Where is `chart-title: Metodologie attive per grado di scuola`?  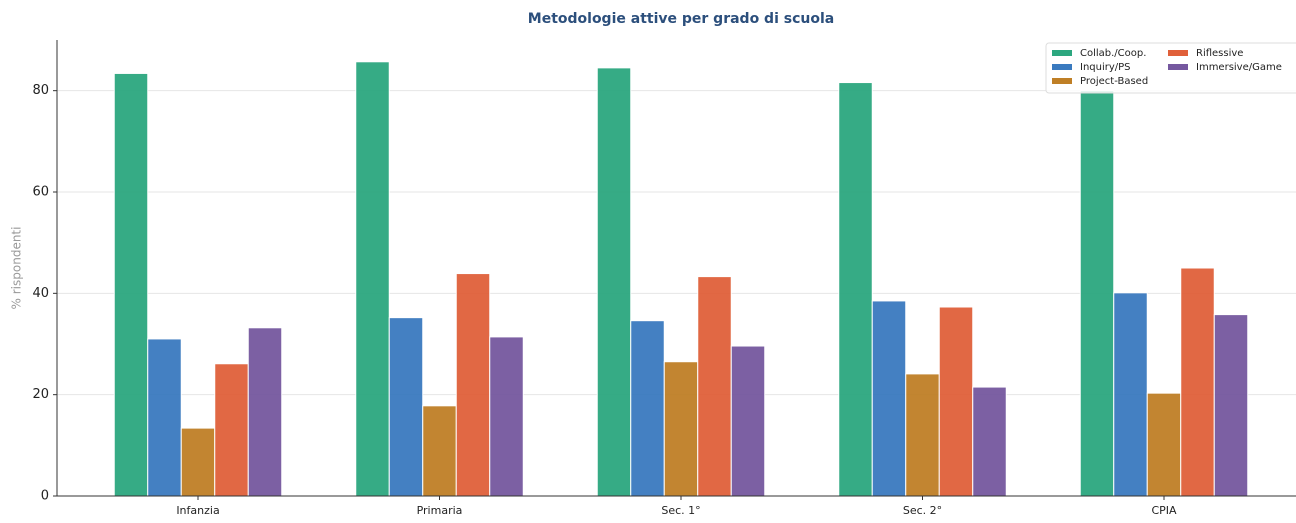
chart-title: Metodologie attive per grado di scuola is located at coordinates (681, 19).